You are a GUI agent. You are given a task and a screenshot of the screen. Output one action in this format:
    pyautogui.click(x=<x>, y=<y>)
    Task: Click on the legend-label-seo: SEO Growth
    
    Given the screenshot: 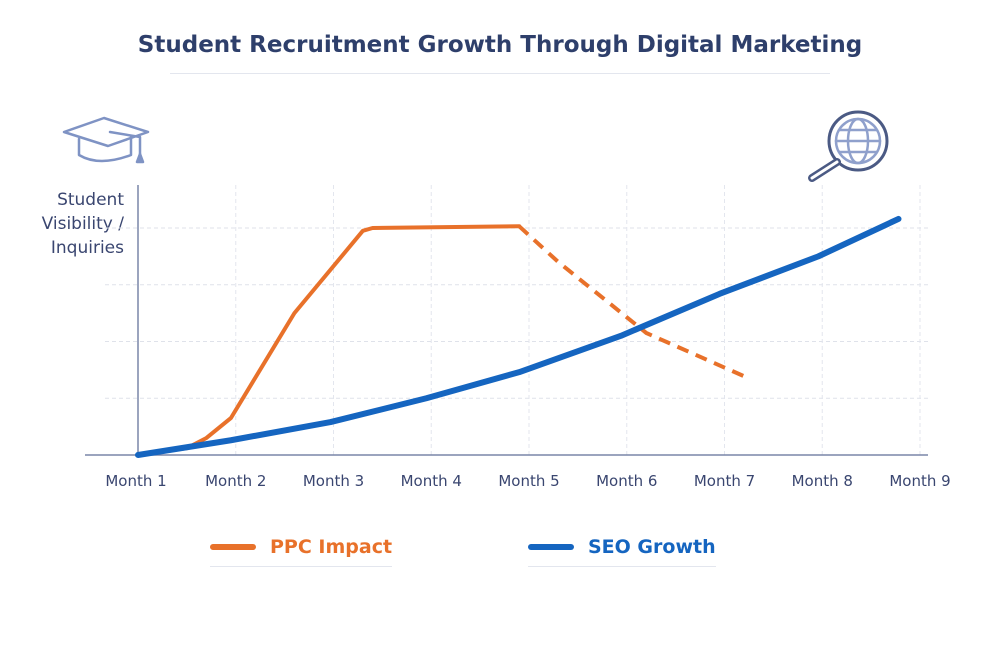 What is the action you would take?
    pyautogui.click(x=652, y=547)
    